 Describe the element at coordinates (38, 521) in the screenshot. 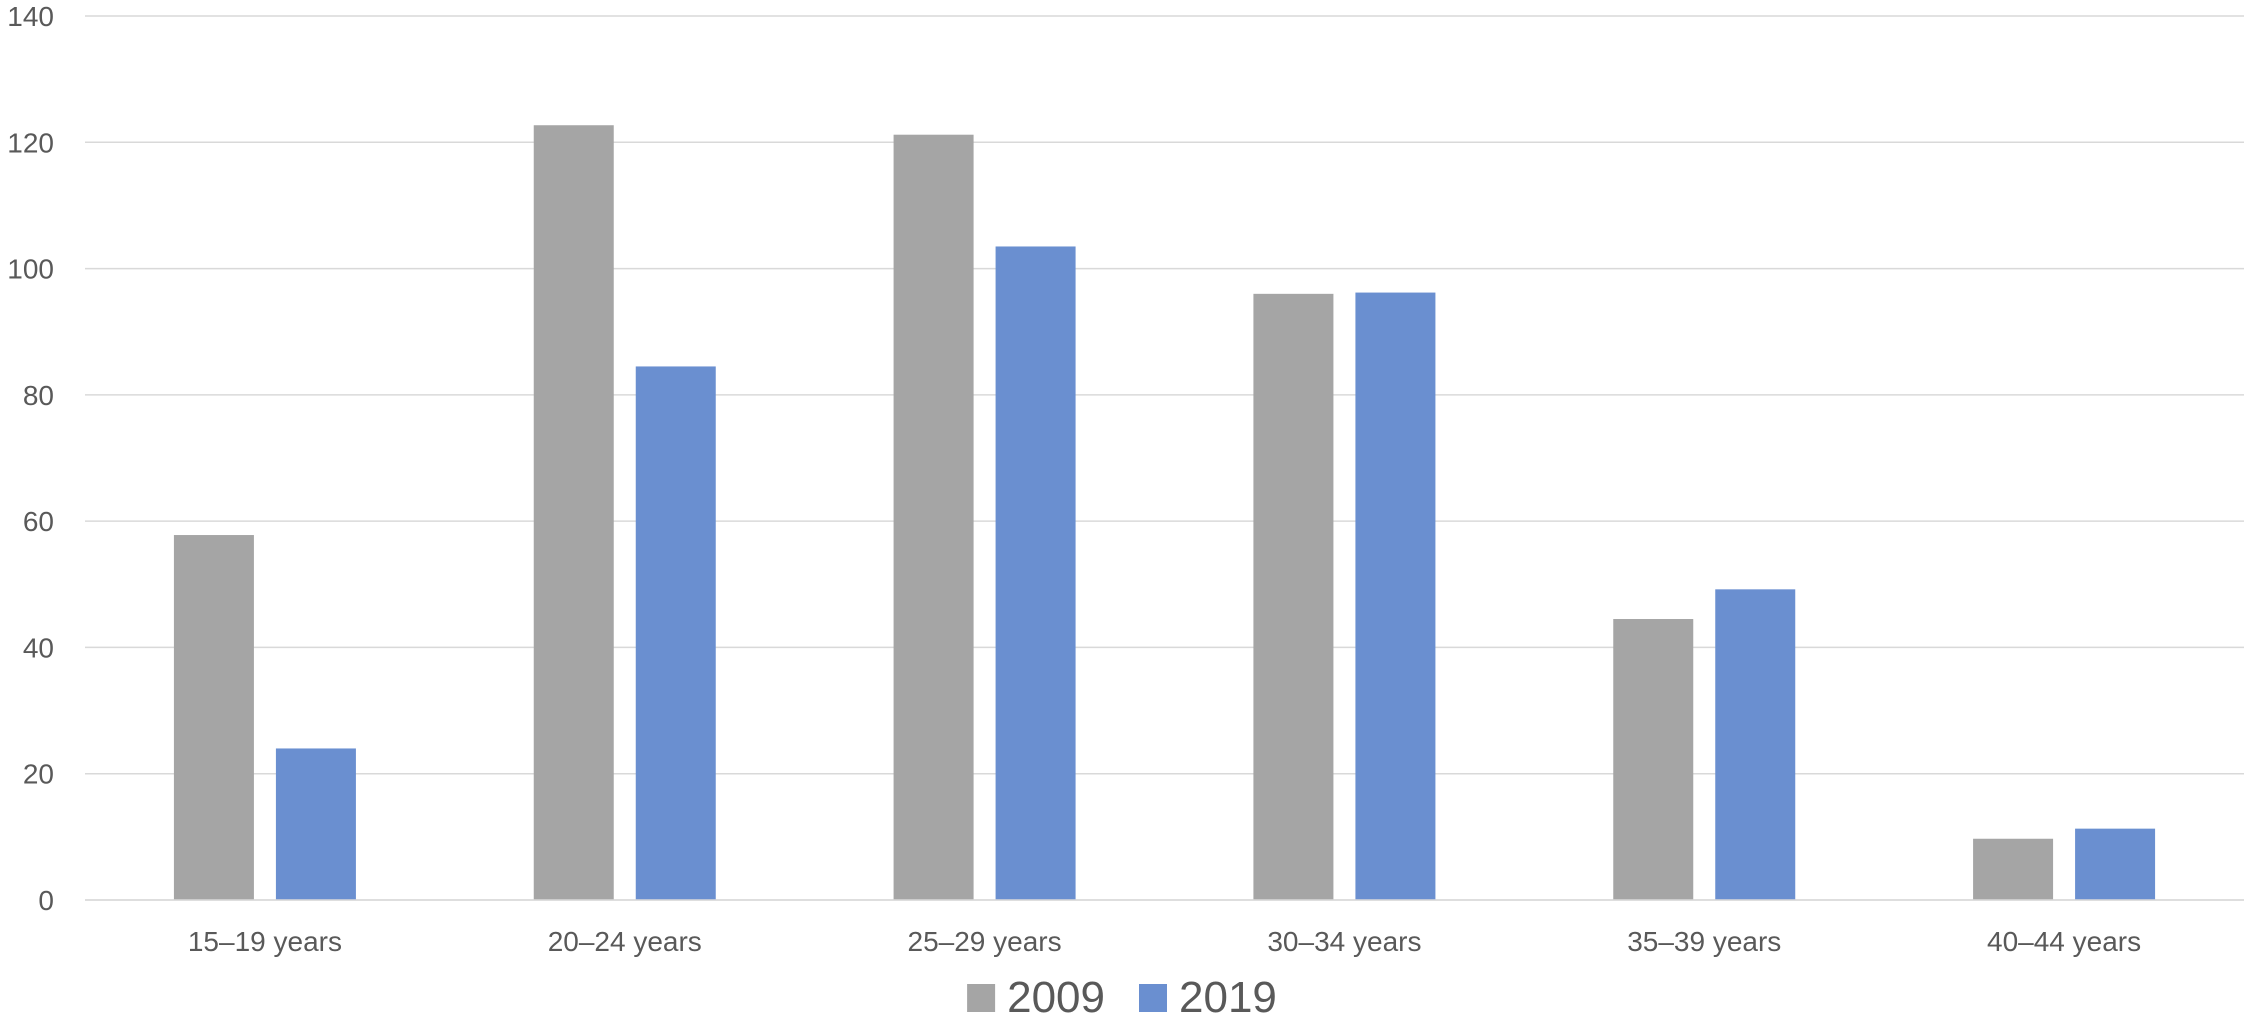

I see `y-tick-label: 60` at that location.